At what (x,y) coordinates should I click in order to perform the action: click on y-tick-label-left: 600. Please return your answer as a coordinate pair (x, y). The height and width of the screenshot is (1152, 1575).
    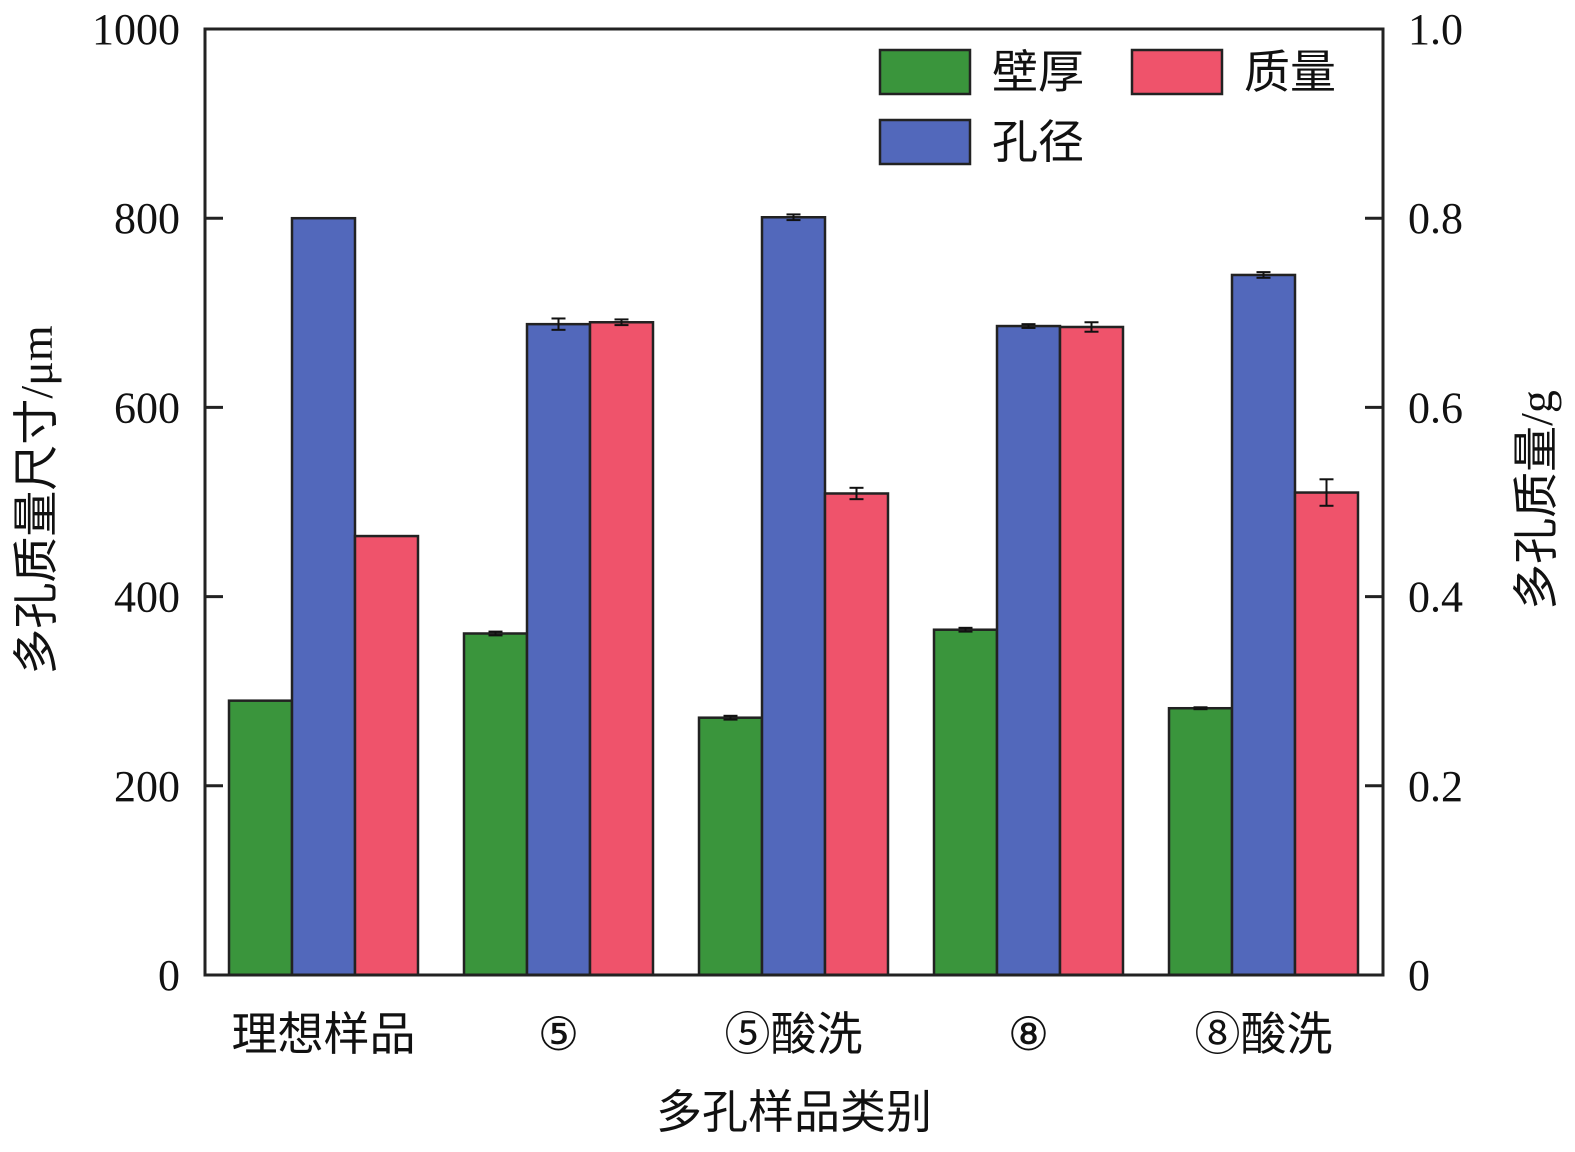
    Looking at the image, I should click on (147, 407).